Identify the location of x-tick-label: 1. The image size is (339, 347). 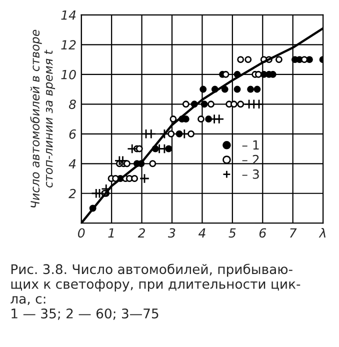
(111, 233).